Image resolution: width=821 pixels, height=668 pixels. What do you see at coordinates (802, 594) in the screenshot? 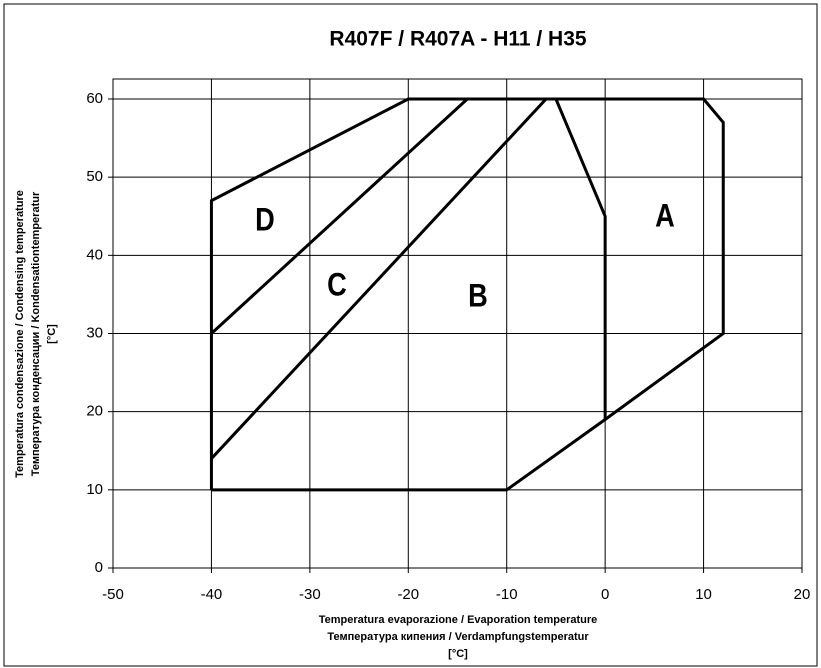
I see `x-tick-label: 20` at bounding box center [802, 594].